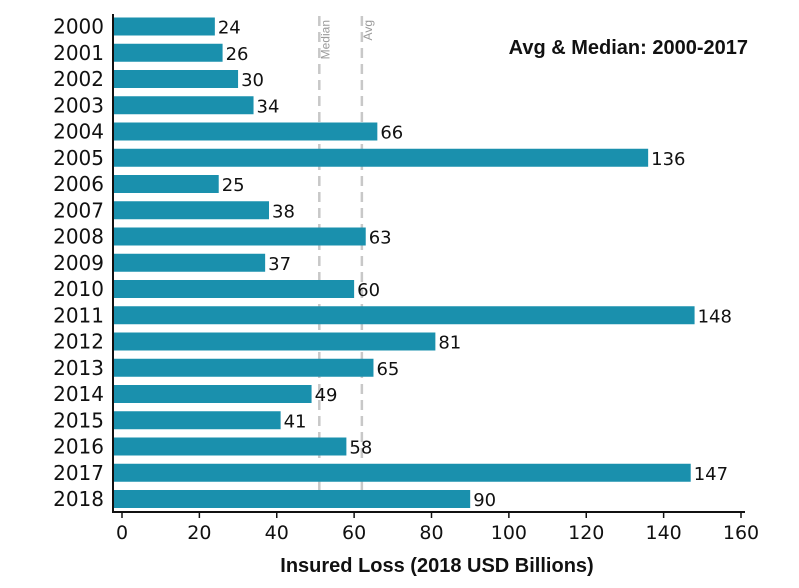 This screenshot has width=799, height=588. I want to click on value-label-2017: 147, so click(711, 474).